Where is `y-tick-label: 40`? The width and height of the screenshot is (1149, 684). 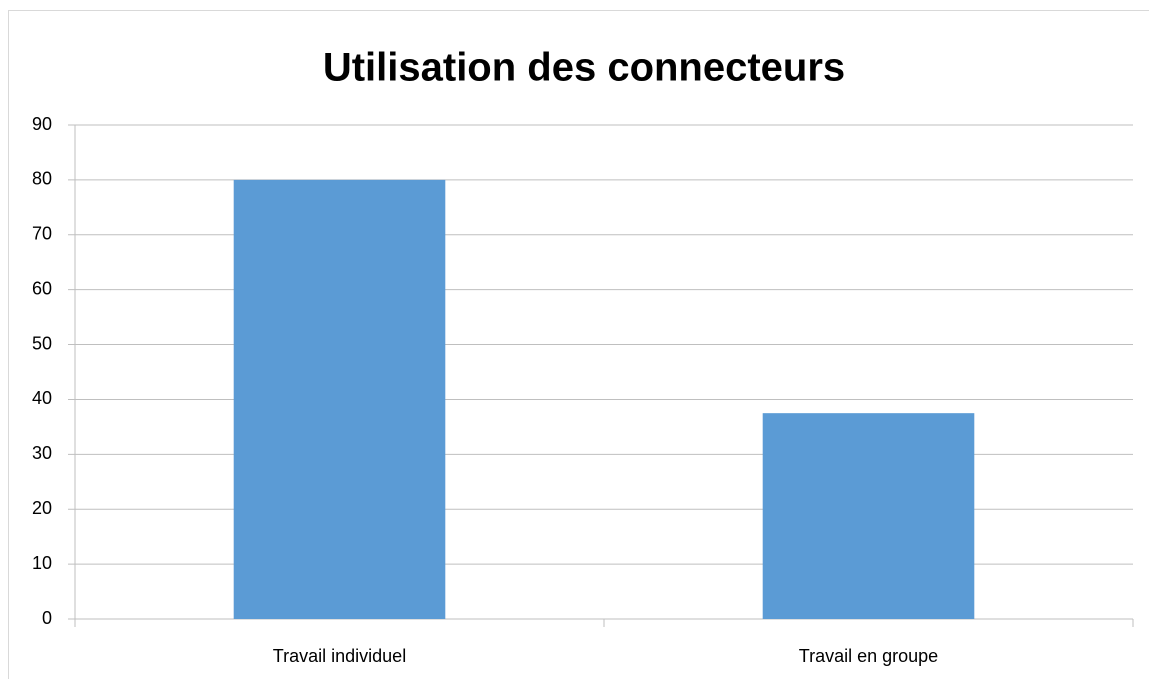
y-tick-label: 40 is located at coordinates (42, 398).